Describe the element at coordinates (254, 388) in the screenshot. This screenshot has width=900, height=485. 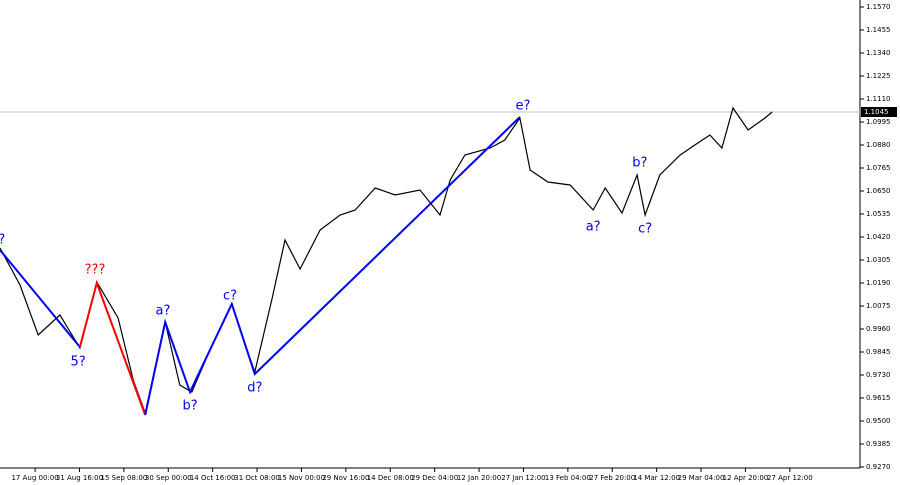
I see `wave-label: d?` at that location.